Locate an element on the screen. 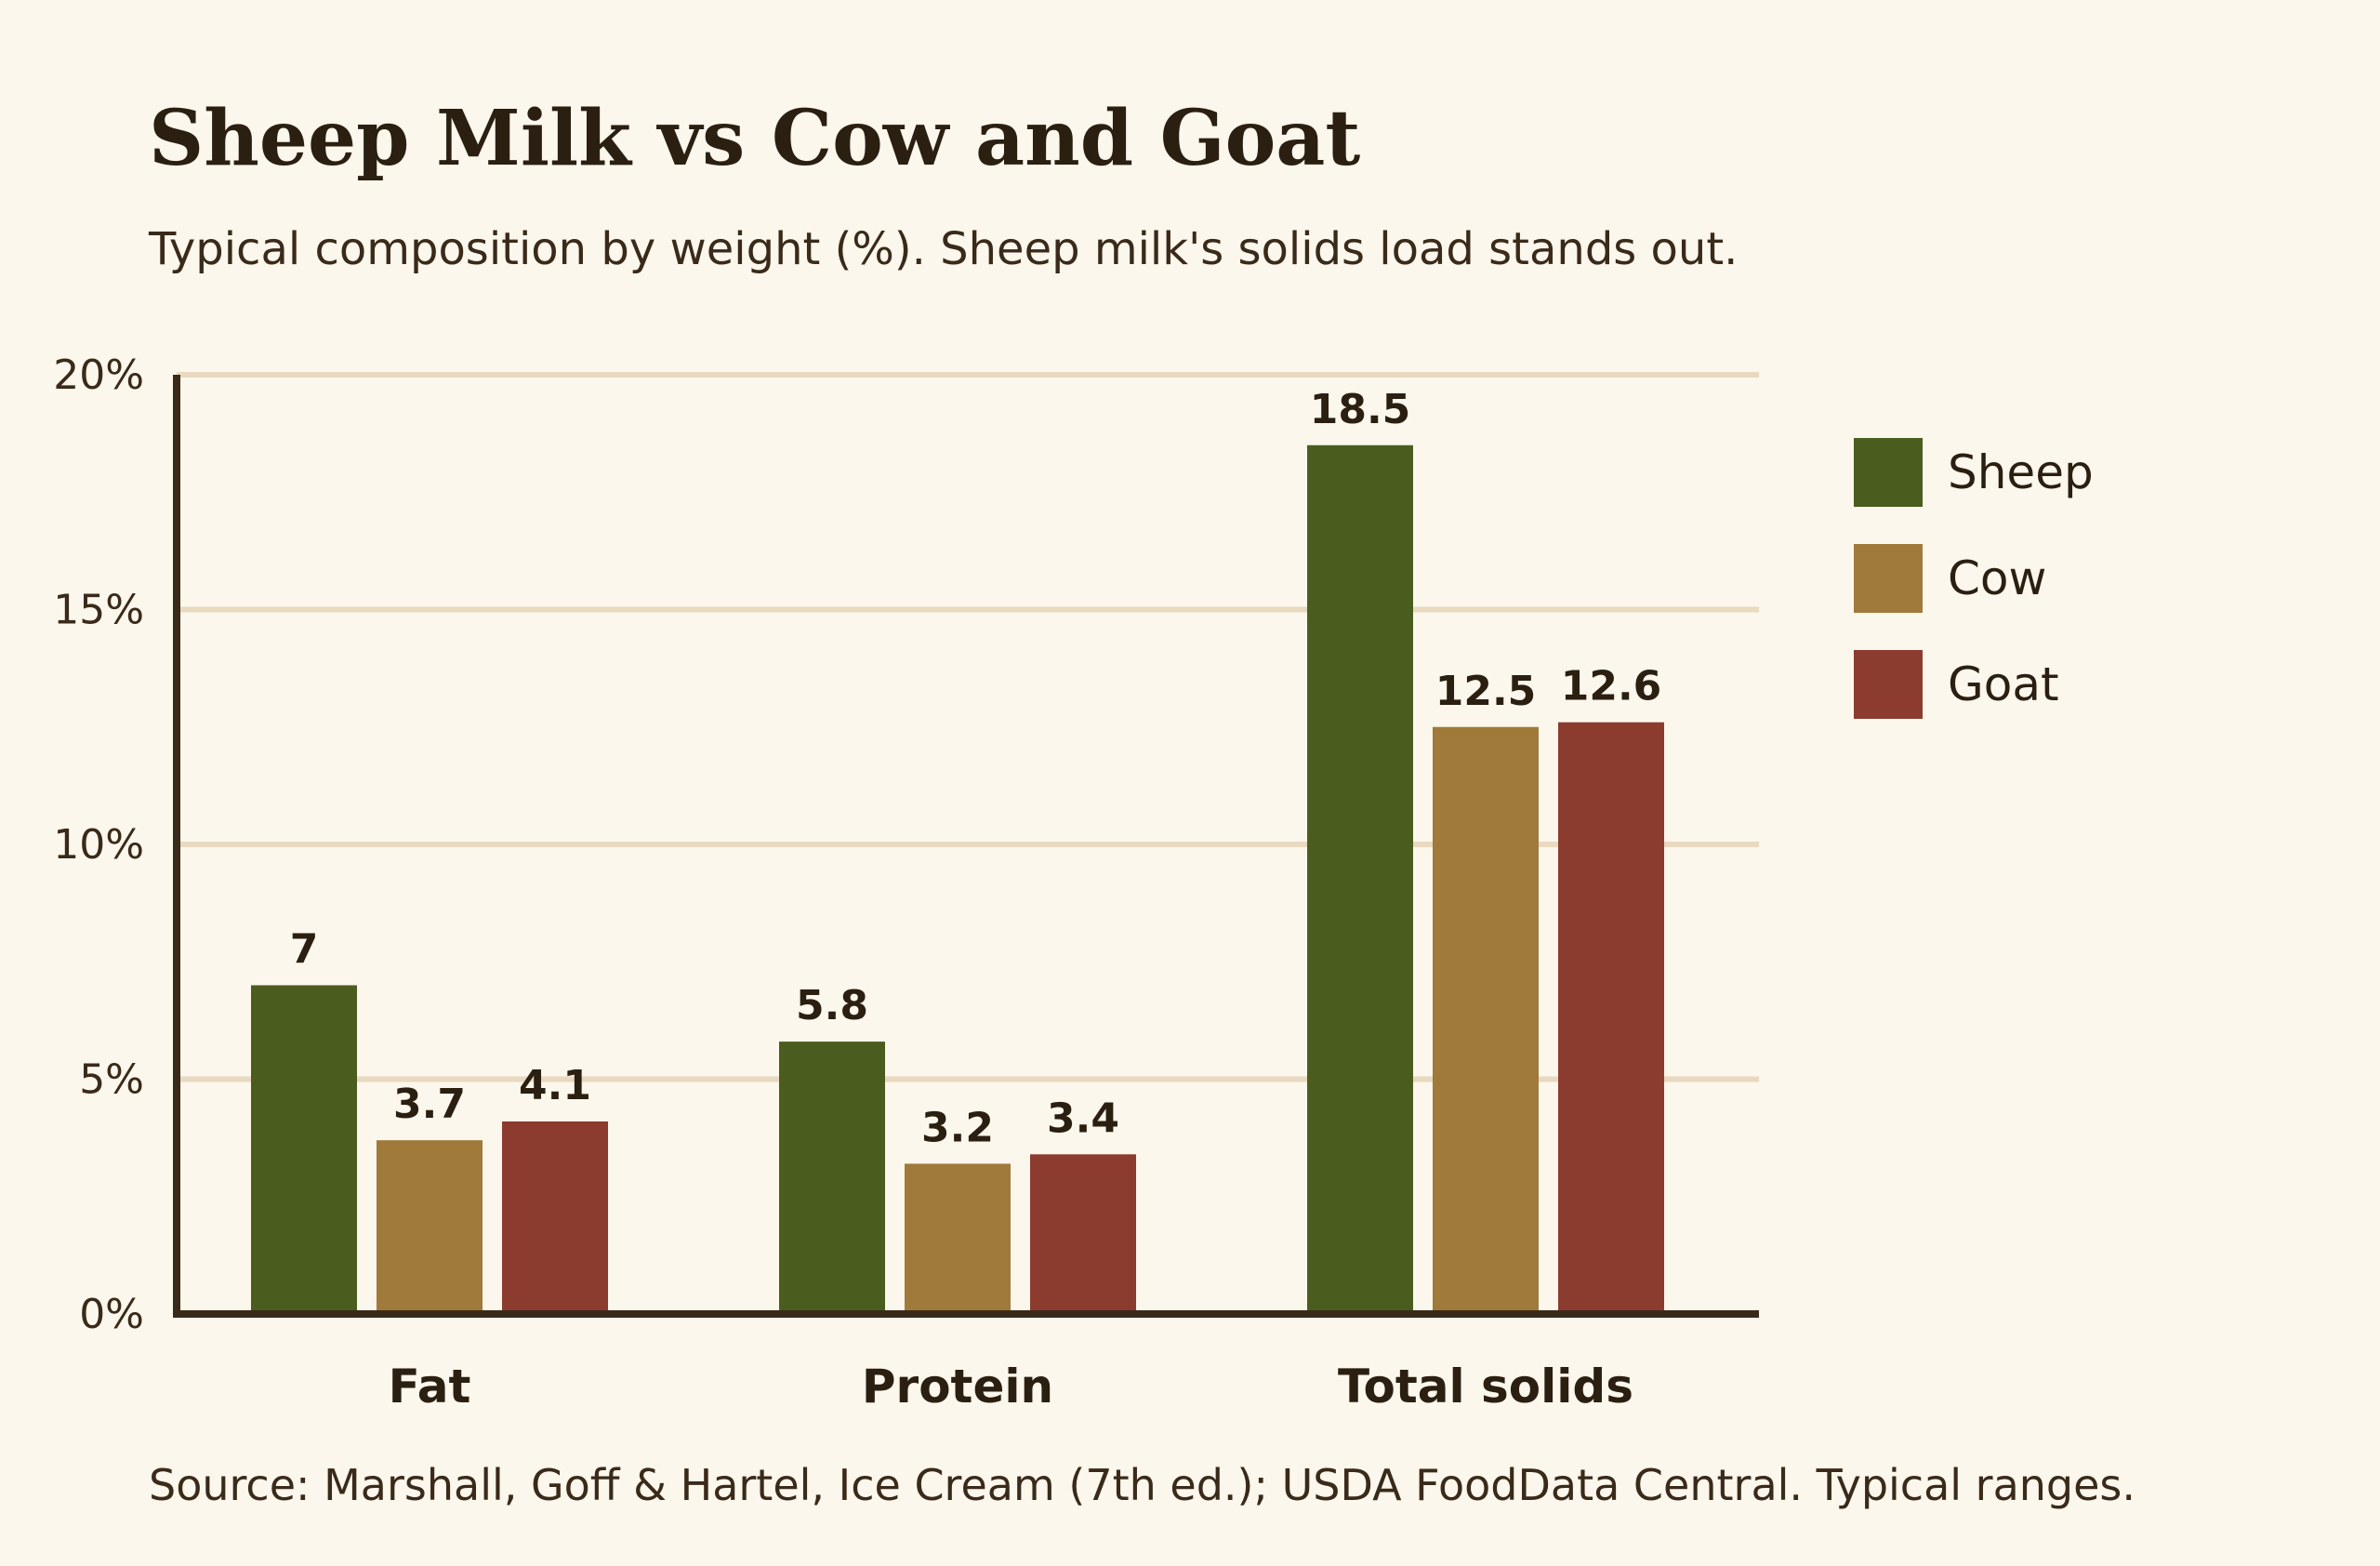  x-category-label: Protein is located at coordinates (957, 1386).